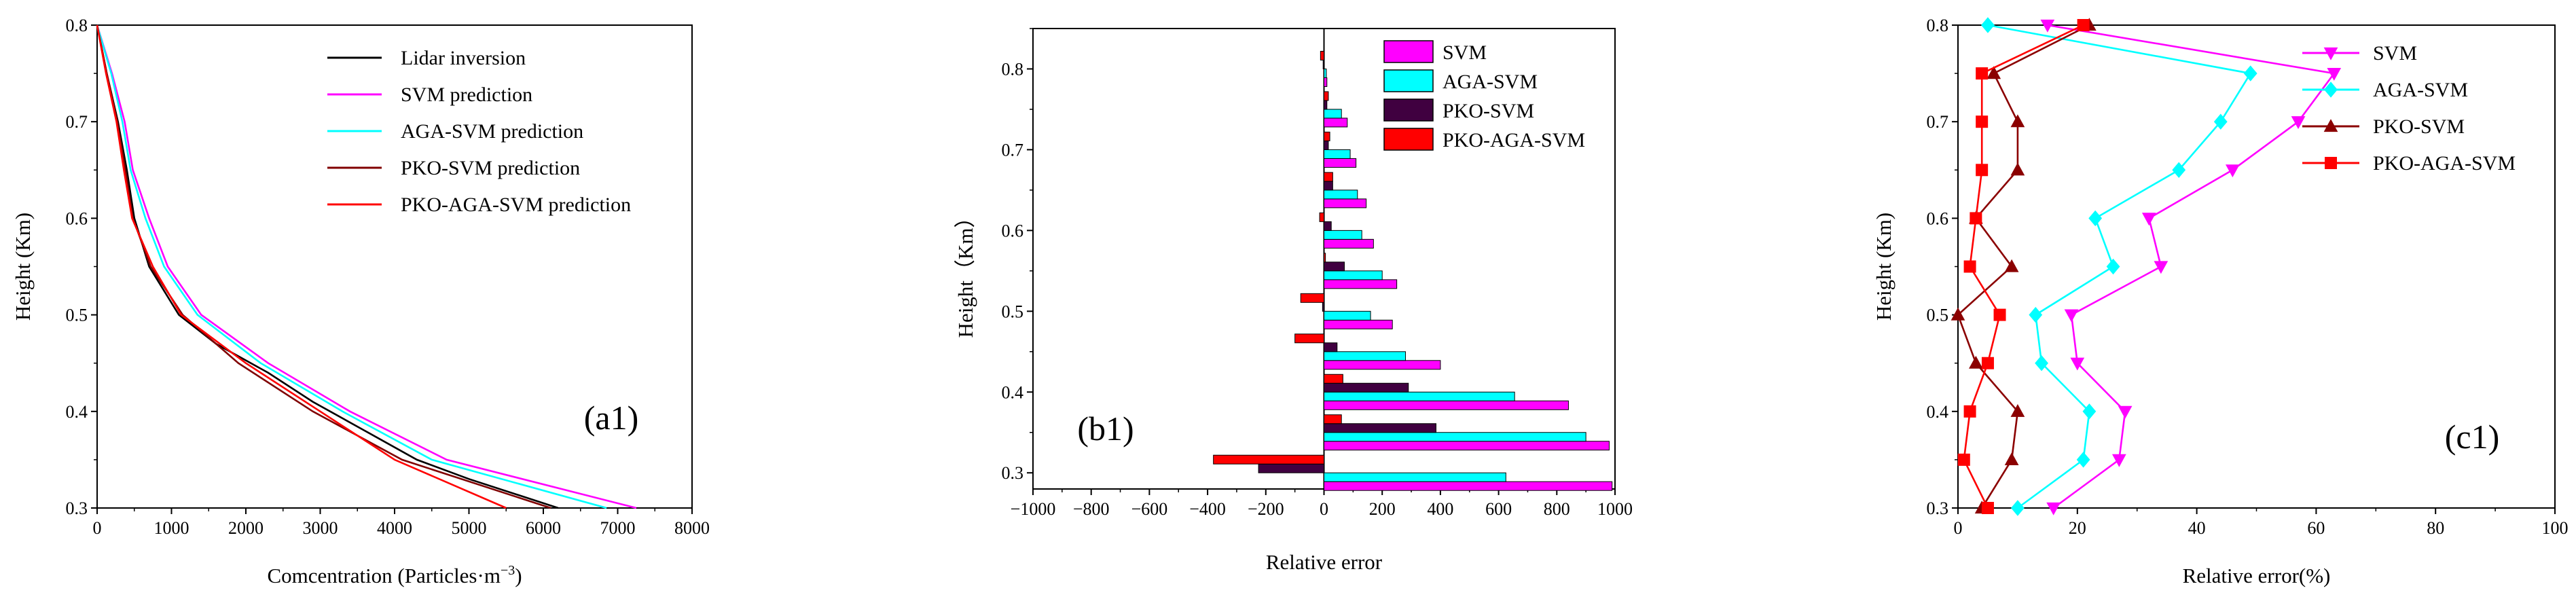  I want to click on x-axis-label: Relative error, so click(1324, 562).